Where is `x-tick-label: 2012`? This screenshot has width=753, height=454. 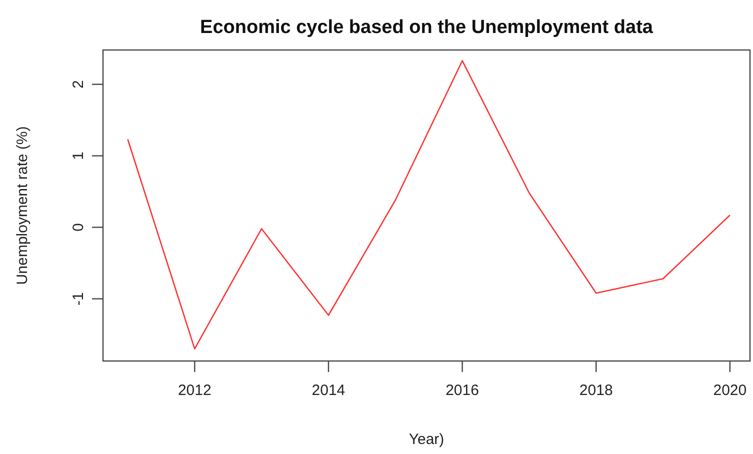 x-tick-label: 2012 is located at coordinates (195, 390).